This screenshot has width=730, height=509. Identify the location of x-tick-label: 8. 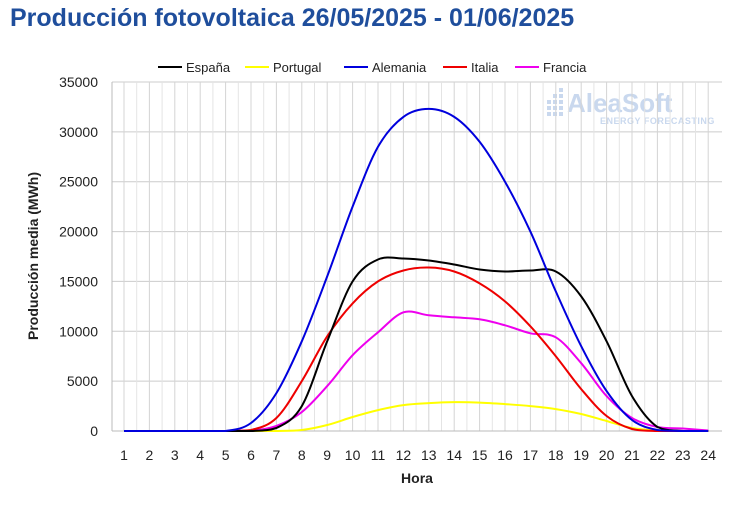
(302, 455).